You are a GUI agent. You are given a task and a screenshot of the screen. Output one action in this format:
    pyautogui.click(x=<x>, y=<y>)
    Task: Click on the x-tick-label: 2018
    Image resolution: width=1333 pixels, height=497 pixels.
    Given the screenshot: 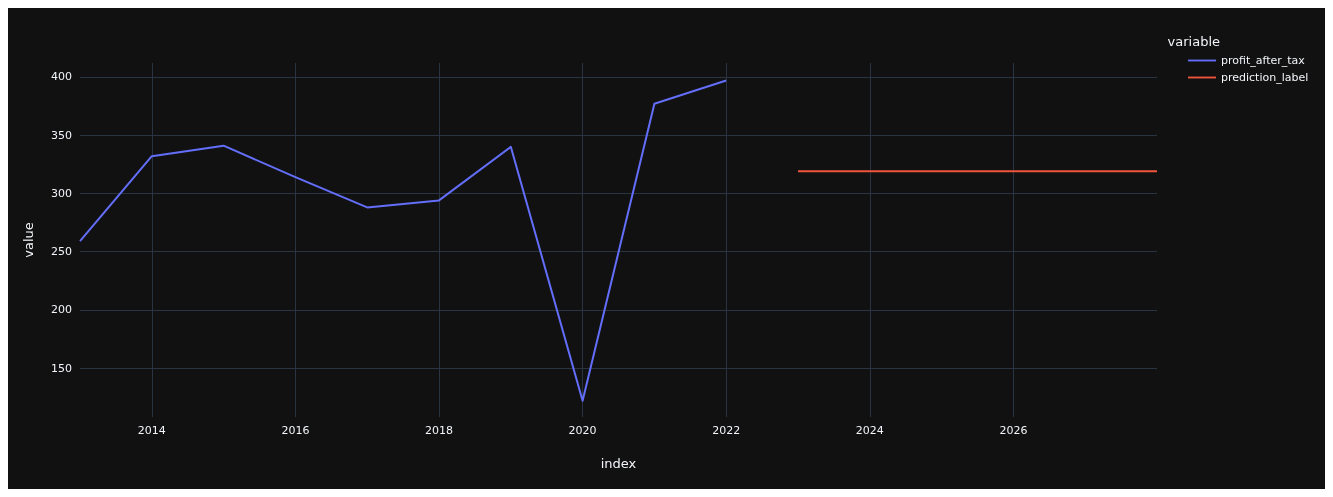 What is the action you would take?
    pyautogui.click(x=439, y=430)
    